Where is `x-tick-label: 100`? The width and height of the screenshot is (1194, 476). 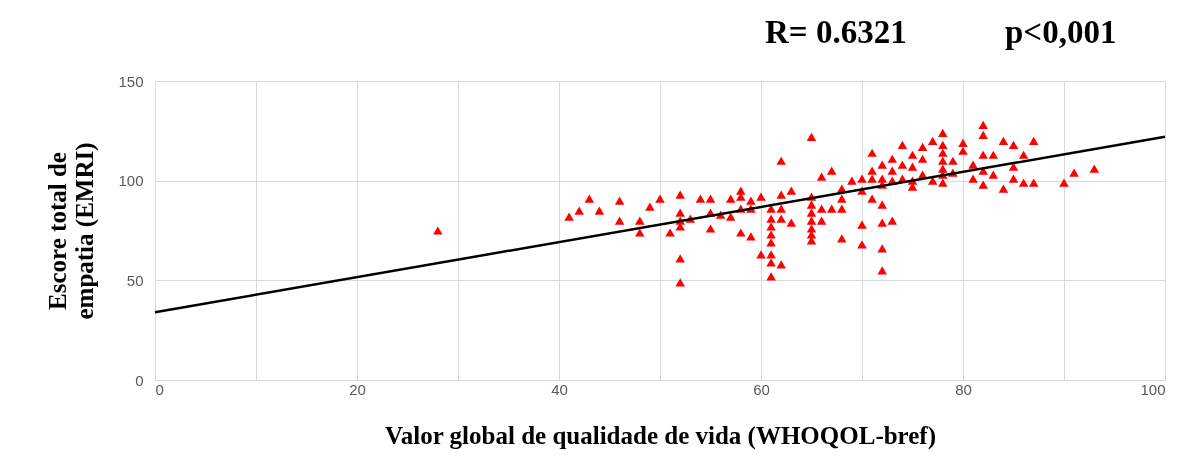 x-tick-label: 100 is located at coordinates (1153, 389).